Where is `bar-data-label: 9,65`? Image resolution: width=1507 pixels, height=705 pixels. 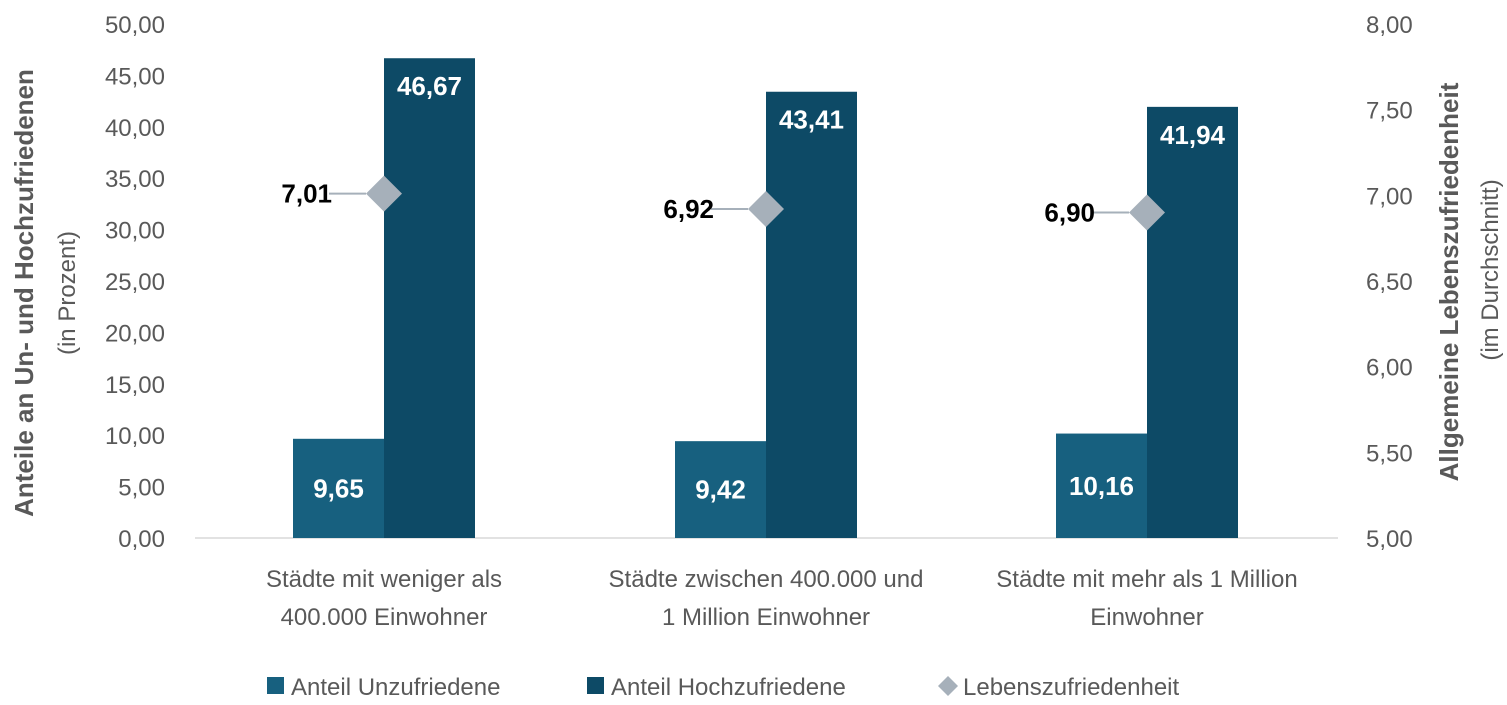
bar-data-label: 9,65 is located at coordinates (338, 488).